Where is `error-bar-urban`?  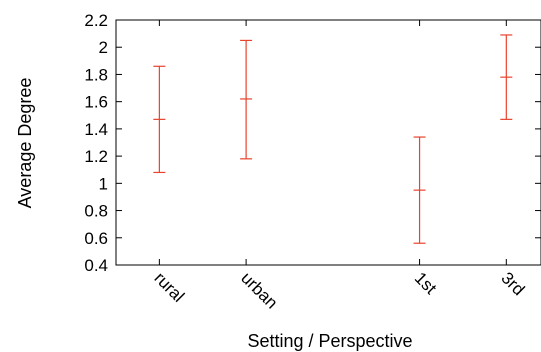 error-bar-urban is located at coordinates (246, 99).